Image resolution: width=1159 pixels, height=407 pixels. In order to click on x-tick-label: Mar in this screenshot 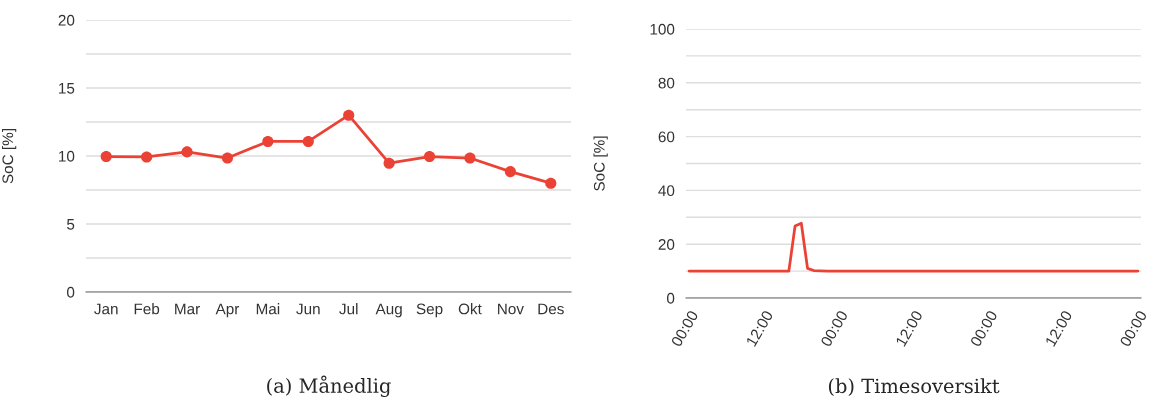, I will do `click(187, 309)`.